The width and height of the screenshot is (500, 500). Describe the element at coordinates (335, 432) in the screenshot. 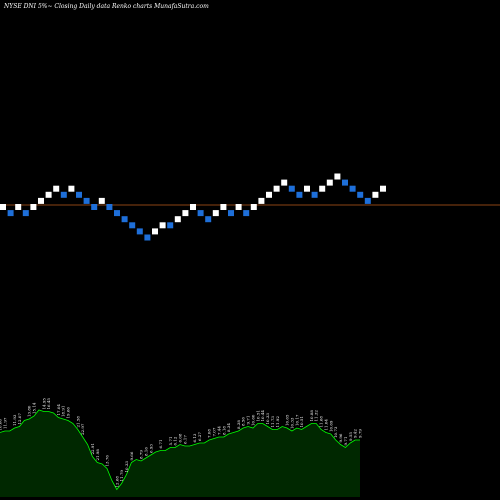

I see `volume-label: 10.73` at that location.